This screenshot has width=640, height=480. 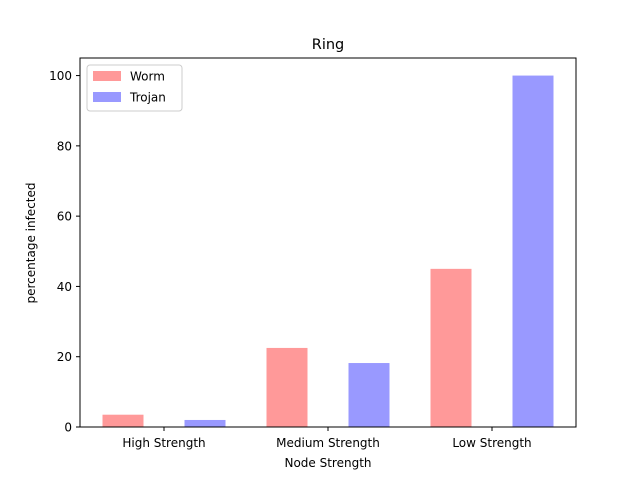 What do you see at coordinates (328, 45) in the screenshot?
I see `chart-title: Ring` at bounding box center [328, 45].